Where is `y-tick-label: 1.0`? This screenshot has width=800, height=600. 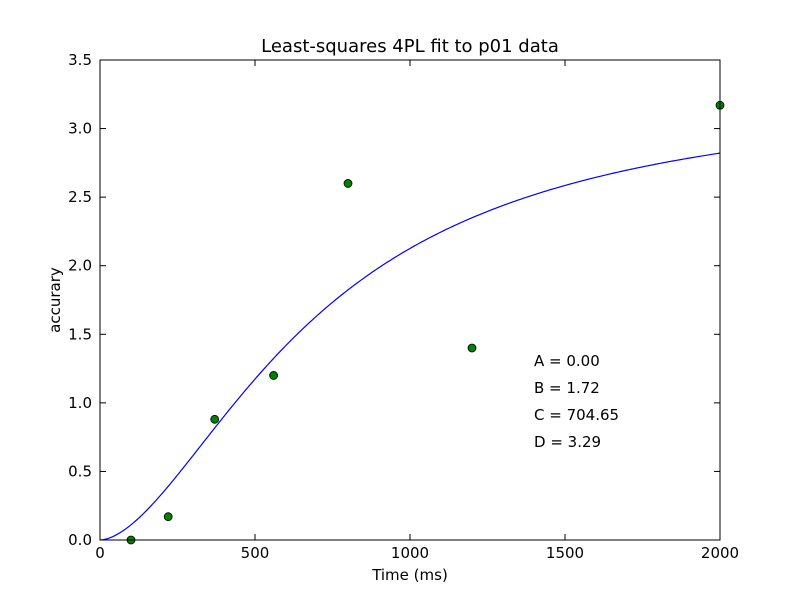
y-tick-label: 1.0 is located at coordinates (80, 403).